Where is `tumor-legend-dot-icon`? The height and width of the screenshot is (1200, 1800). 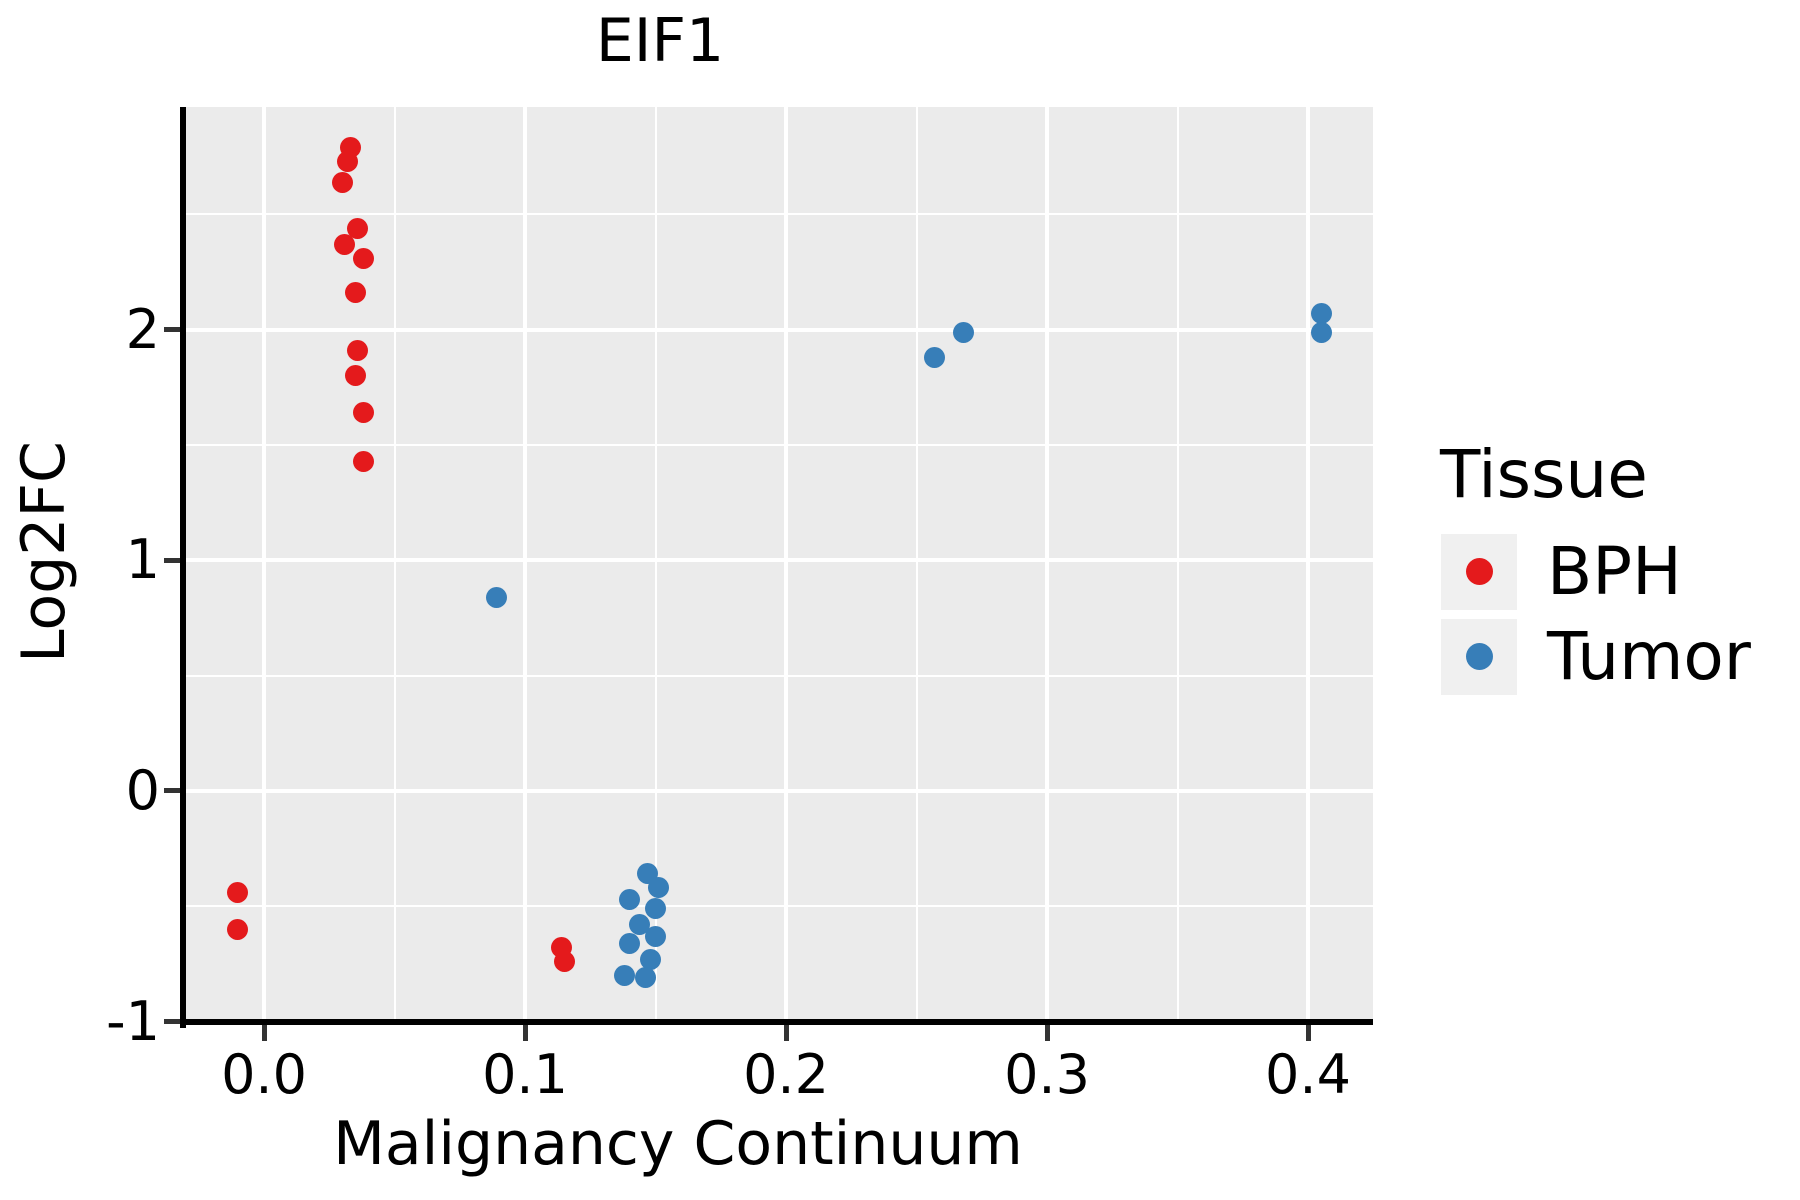
tumor-legend-dot-icon is located at coordinates (1479, 656).